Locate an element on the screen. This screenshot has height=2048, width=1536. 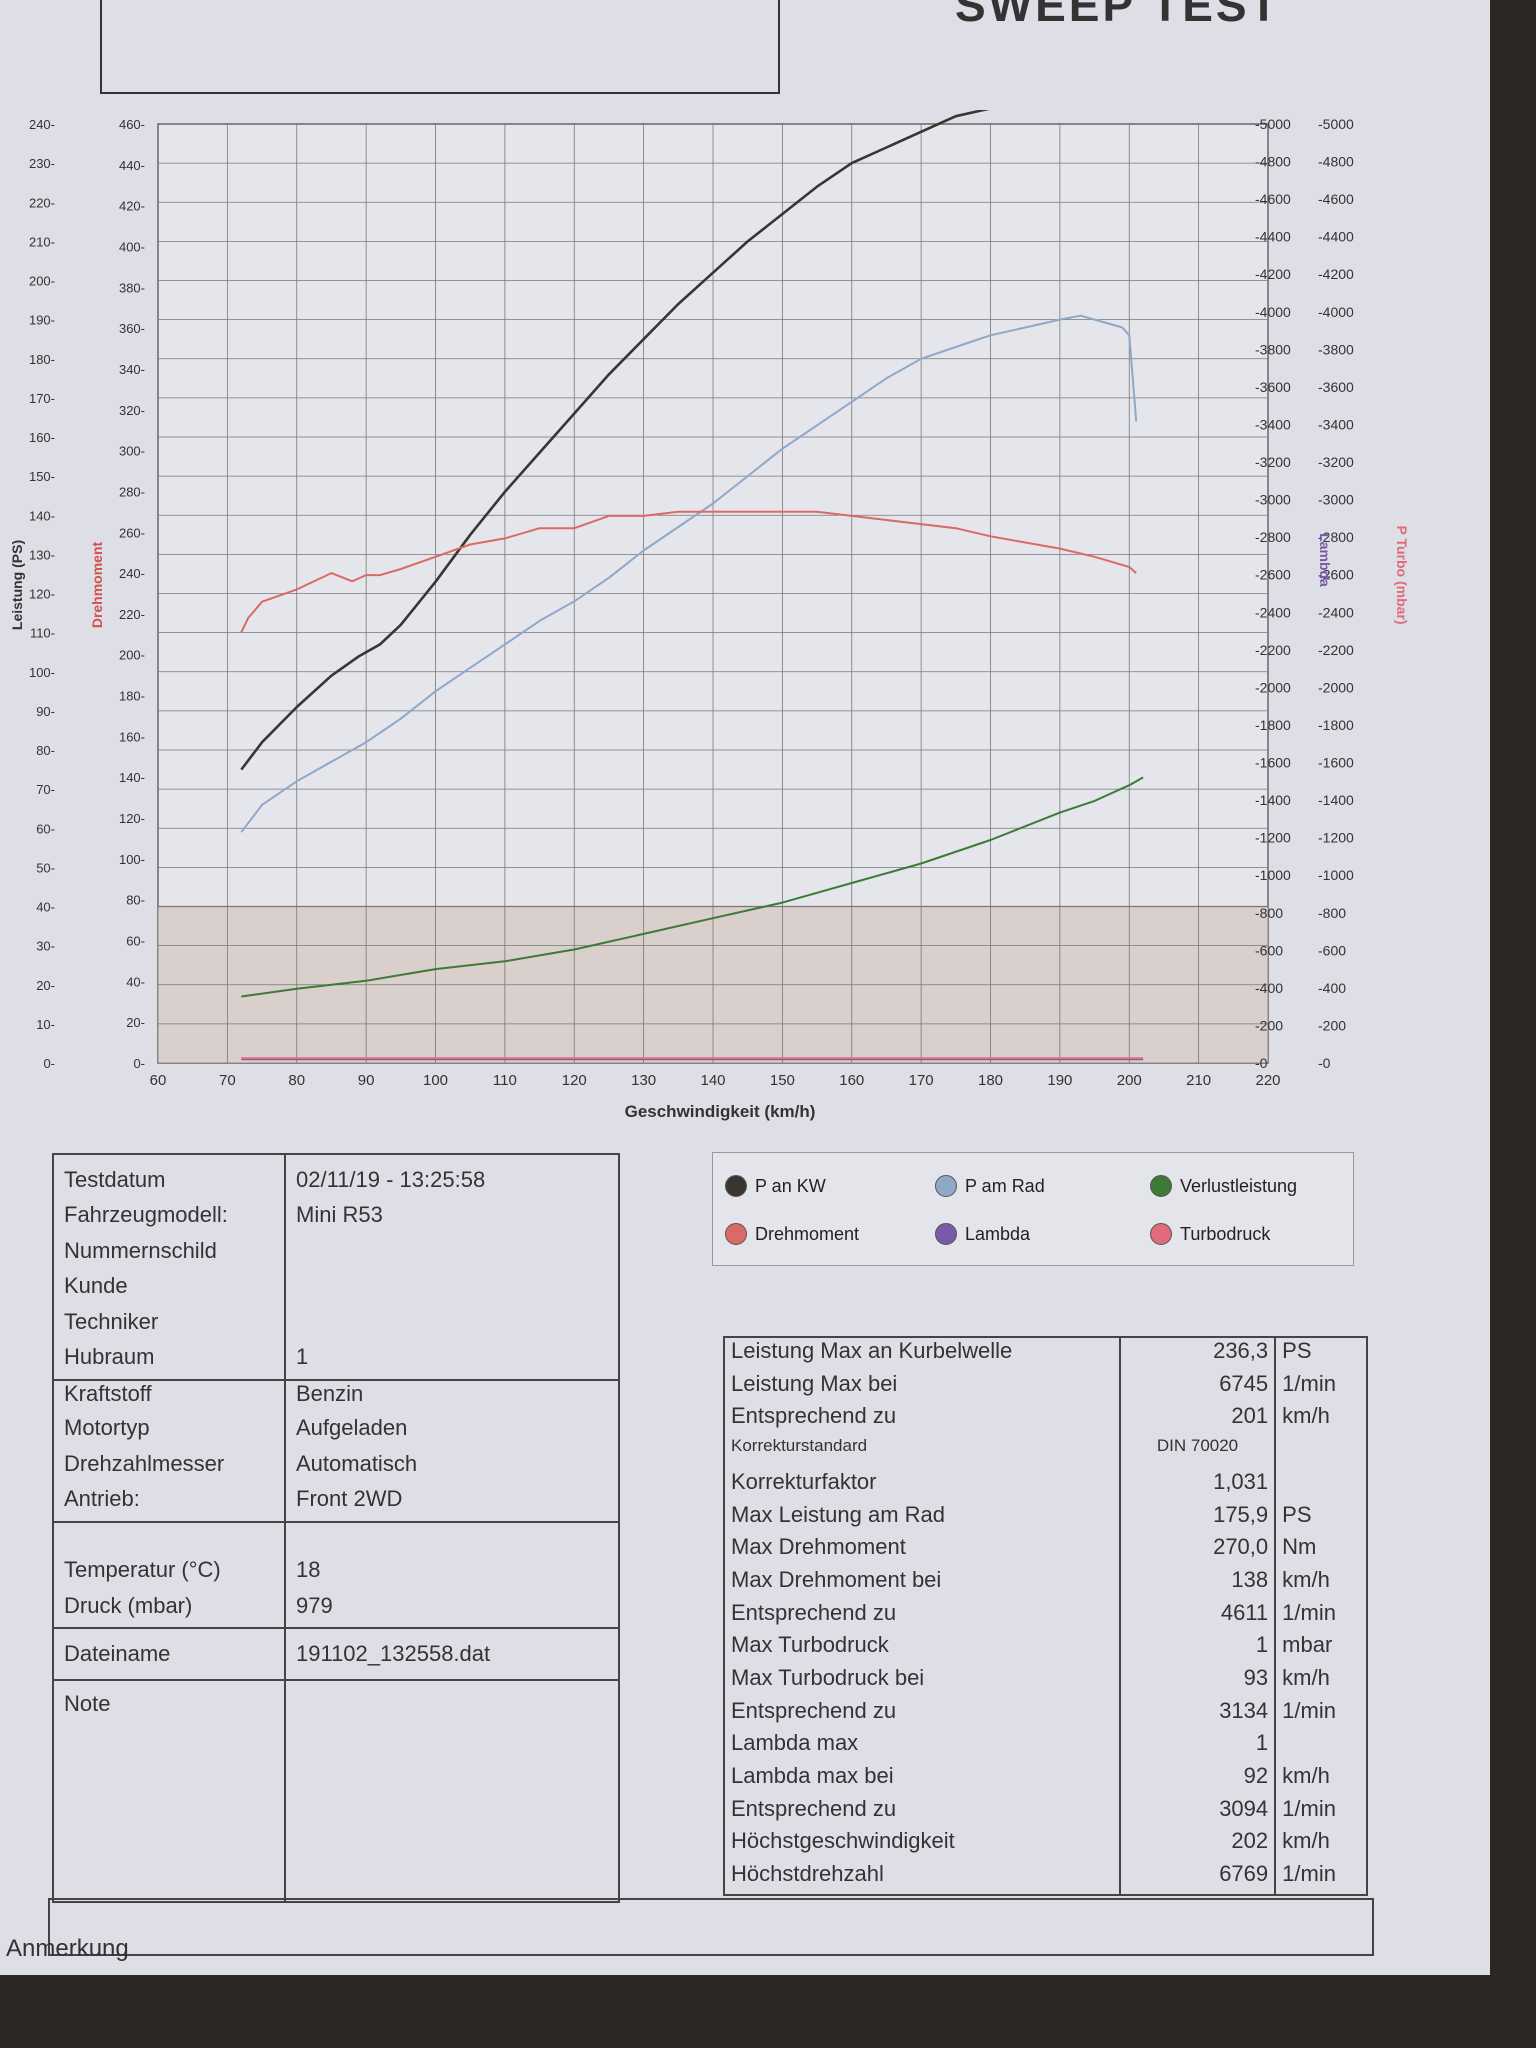
leistung-tick-label: 100- is located at coordinates (42, 672).